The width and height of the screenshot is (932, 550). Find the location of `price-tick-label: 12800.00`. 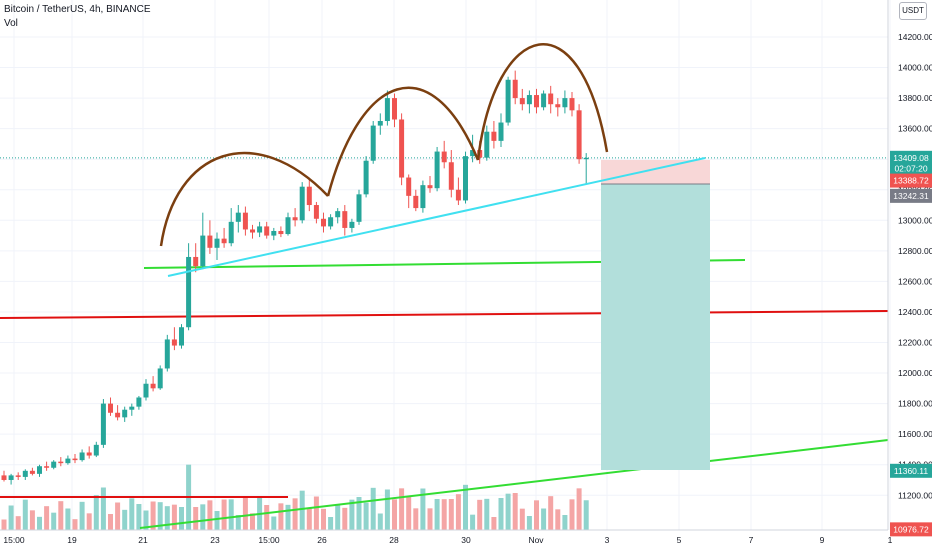

price-tick-label: 12800.00 is located at coordinates (915, 251).